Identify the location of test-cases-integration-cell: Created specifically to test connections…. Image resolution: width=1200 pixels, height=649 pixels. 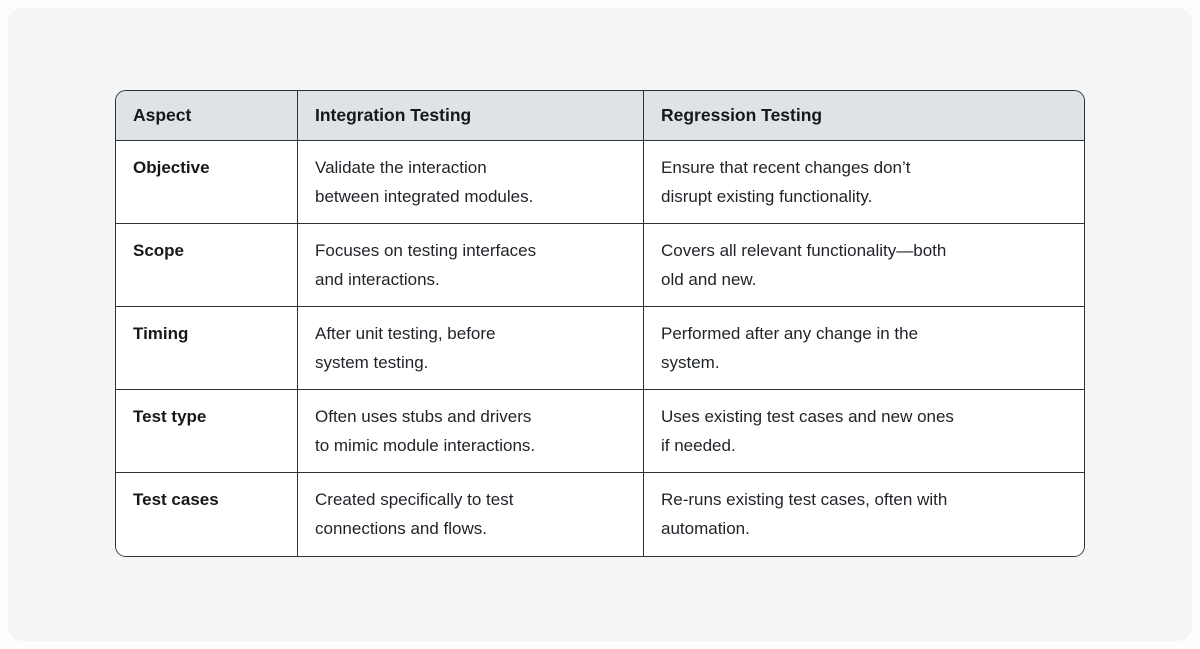
(471, 514).